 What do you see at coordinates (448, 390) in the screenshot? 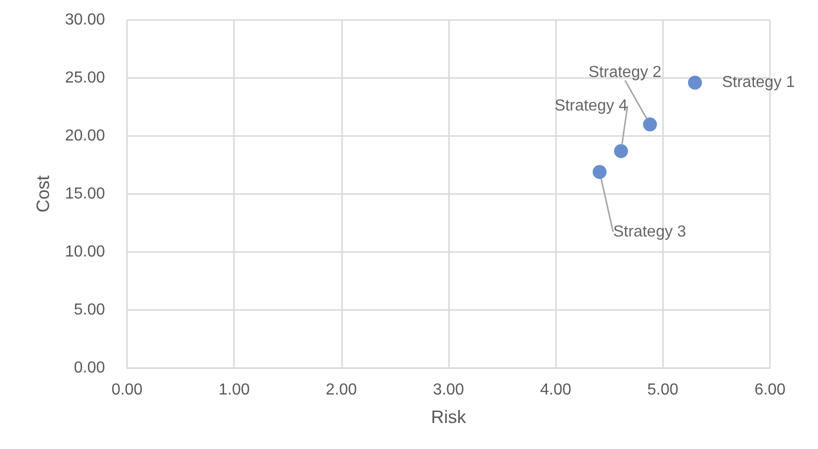
I see `x-tick-label: 3.00` at bounding box center [448, 390].